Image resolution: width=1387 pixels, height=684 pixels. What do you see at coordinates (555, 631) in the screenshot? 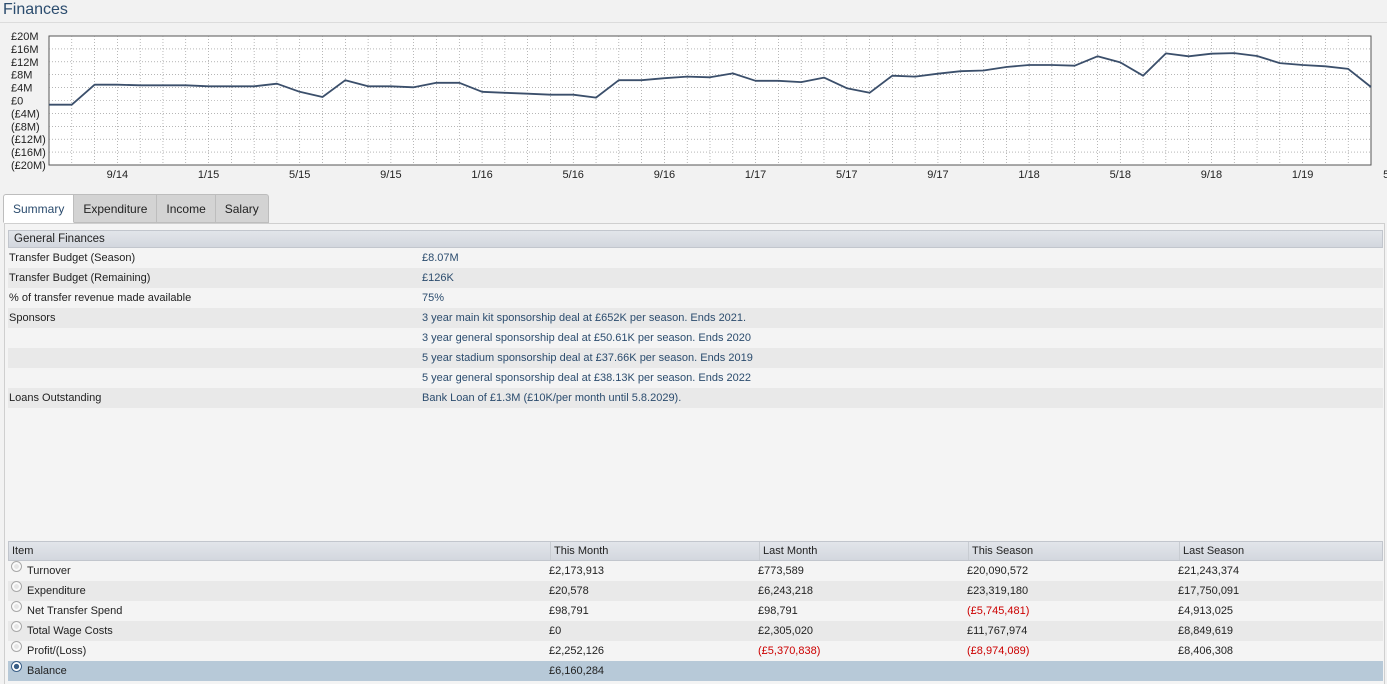
I see `this-month-value: £0` at bounding box center [555, 631].